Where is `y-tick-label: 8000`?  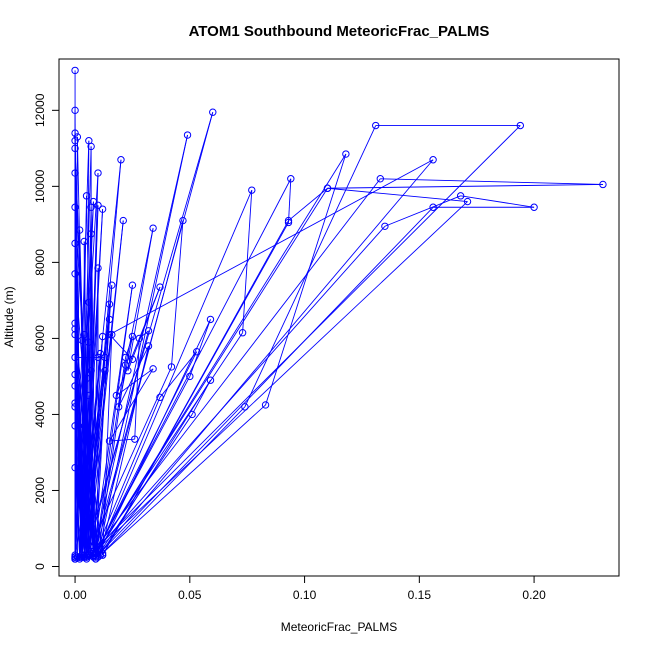
y-tick-label: 8000 is located at coordinates (40, 262).